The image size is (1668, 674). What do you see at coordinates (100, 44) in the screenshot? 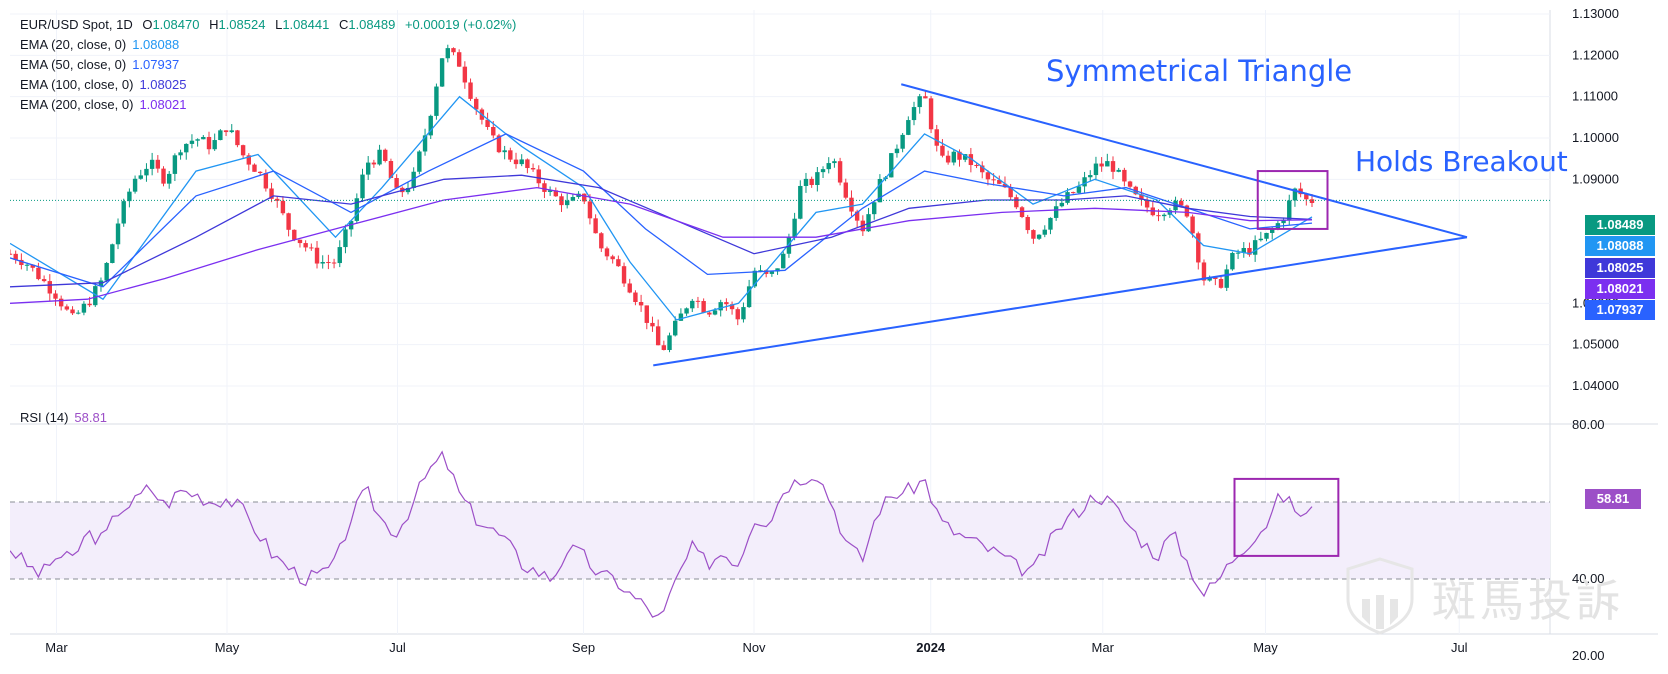
I see `ema20-legend: EMA (20, close, 0) 1.08088` at bounding box center [100, 44].